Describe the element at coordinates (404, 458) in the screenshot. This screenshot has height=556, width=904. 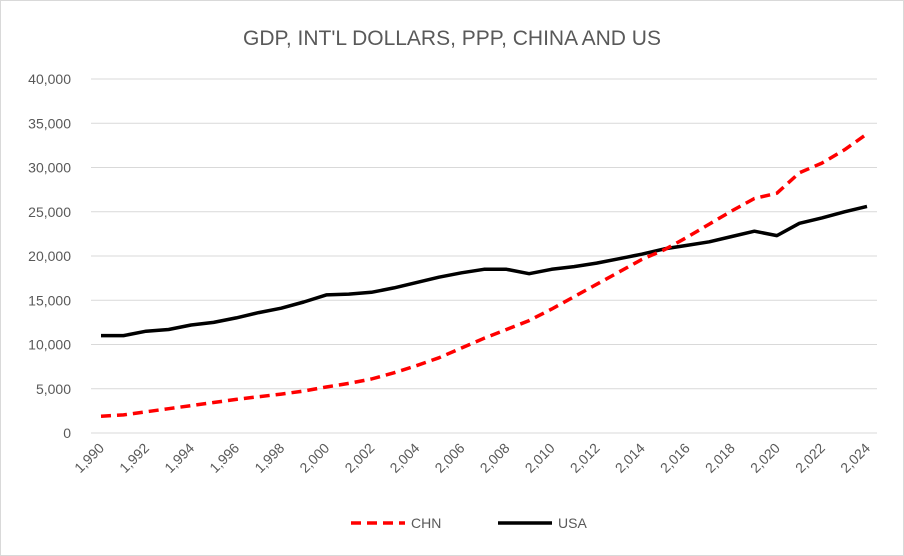
I see `x-tick-label: 2,004` at that location.